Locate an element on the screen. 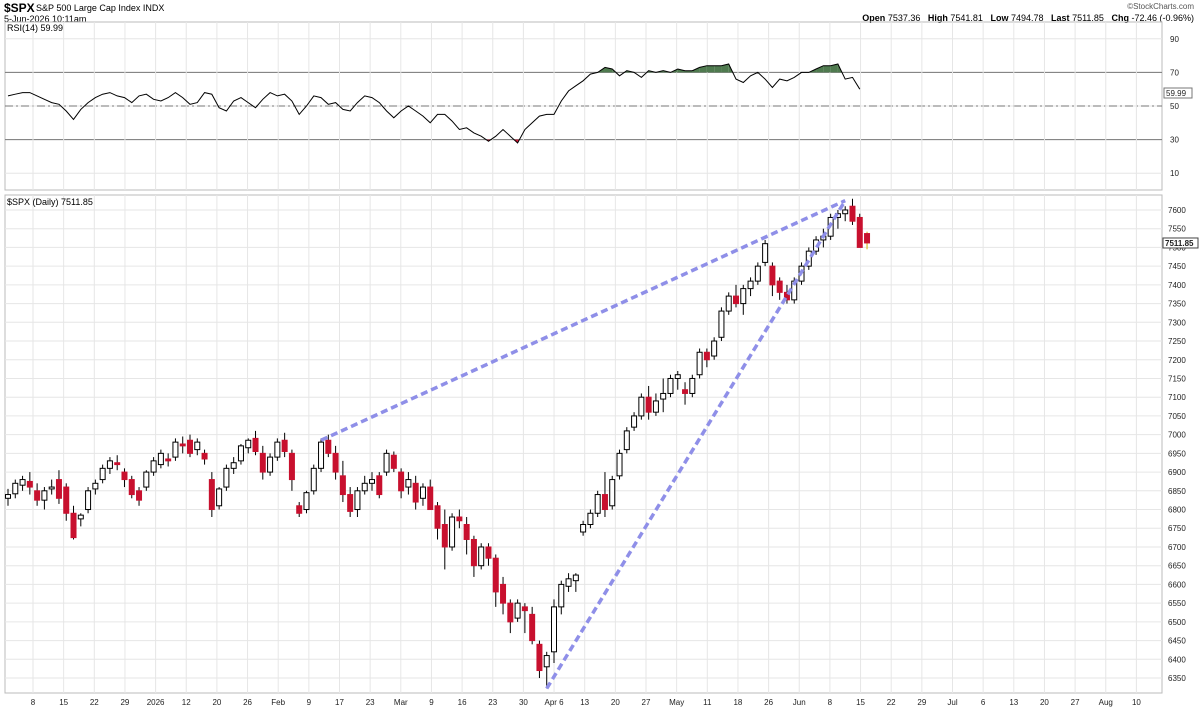  price-tick-label: 6850 is located at coordinates (1177, 491).